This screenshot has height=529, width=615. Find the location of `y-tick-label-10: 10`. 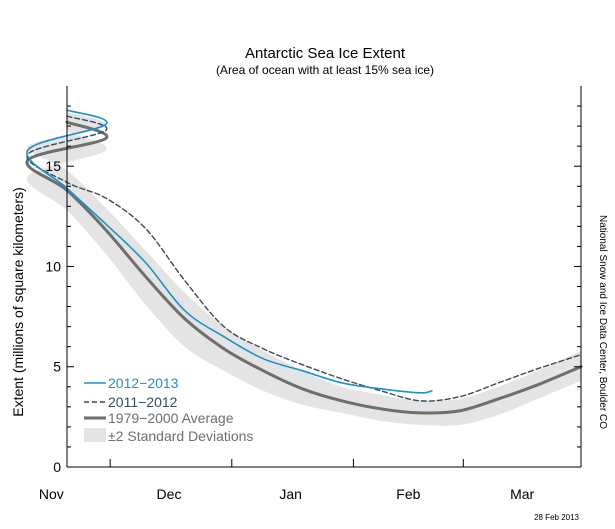

y-tick-label-10: 10 is located at coordinates (53, 266).